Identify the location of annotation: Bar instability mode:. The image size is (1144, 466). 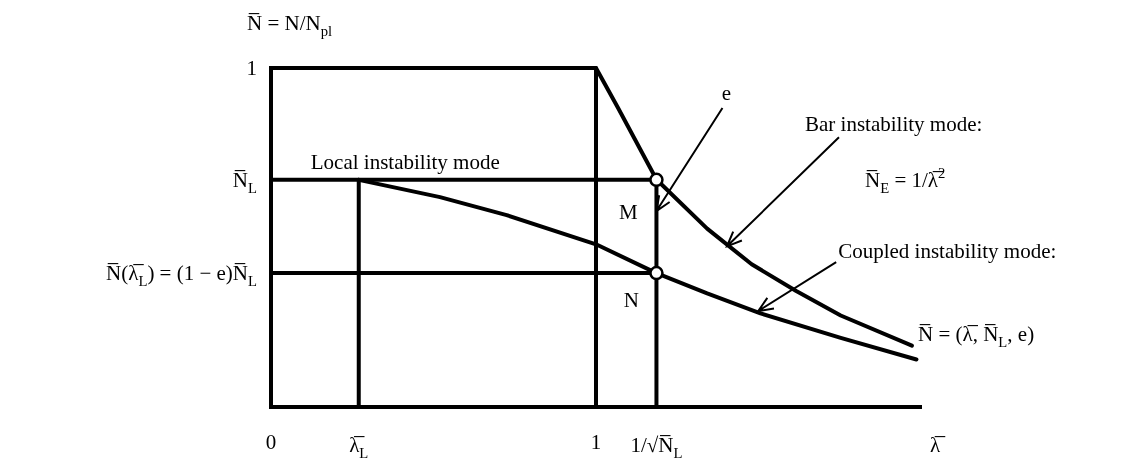
(893, 124).